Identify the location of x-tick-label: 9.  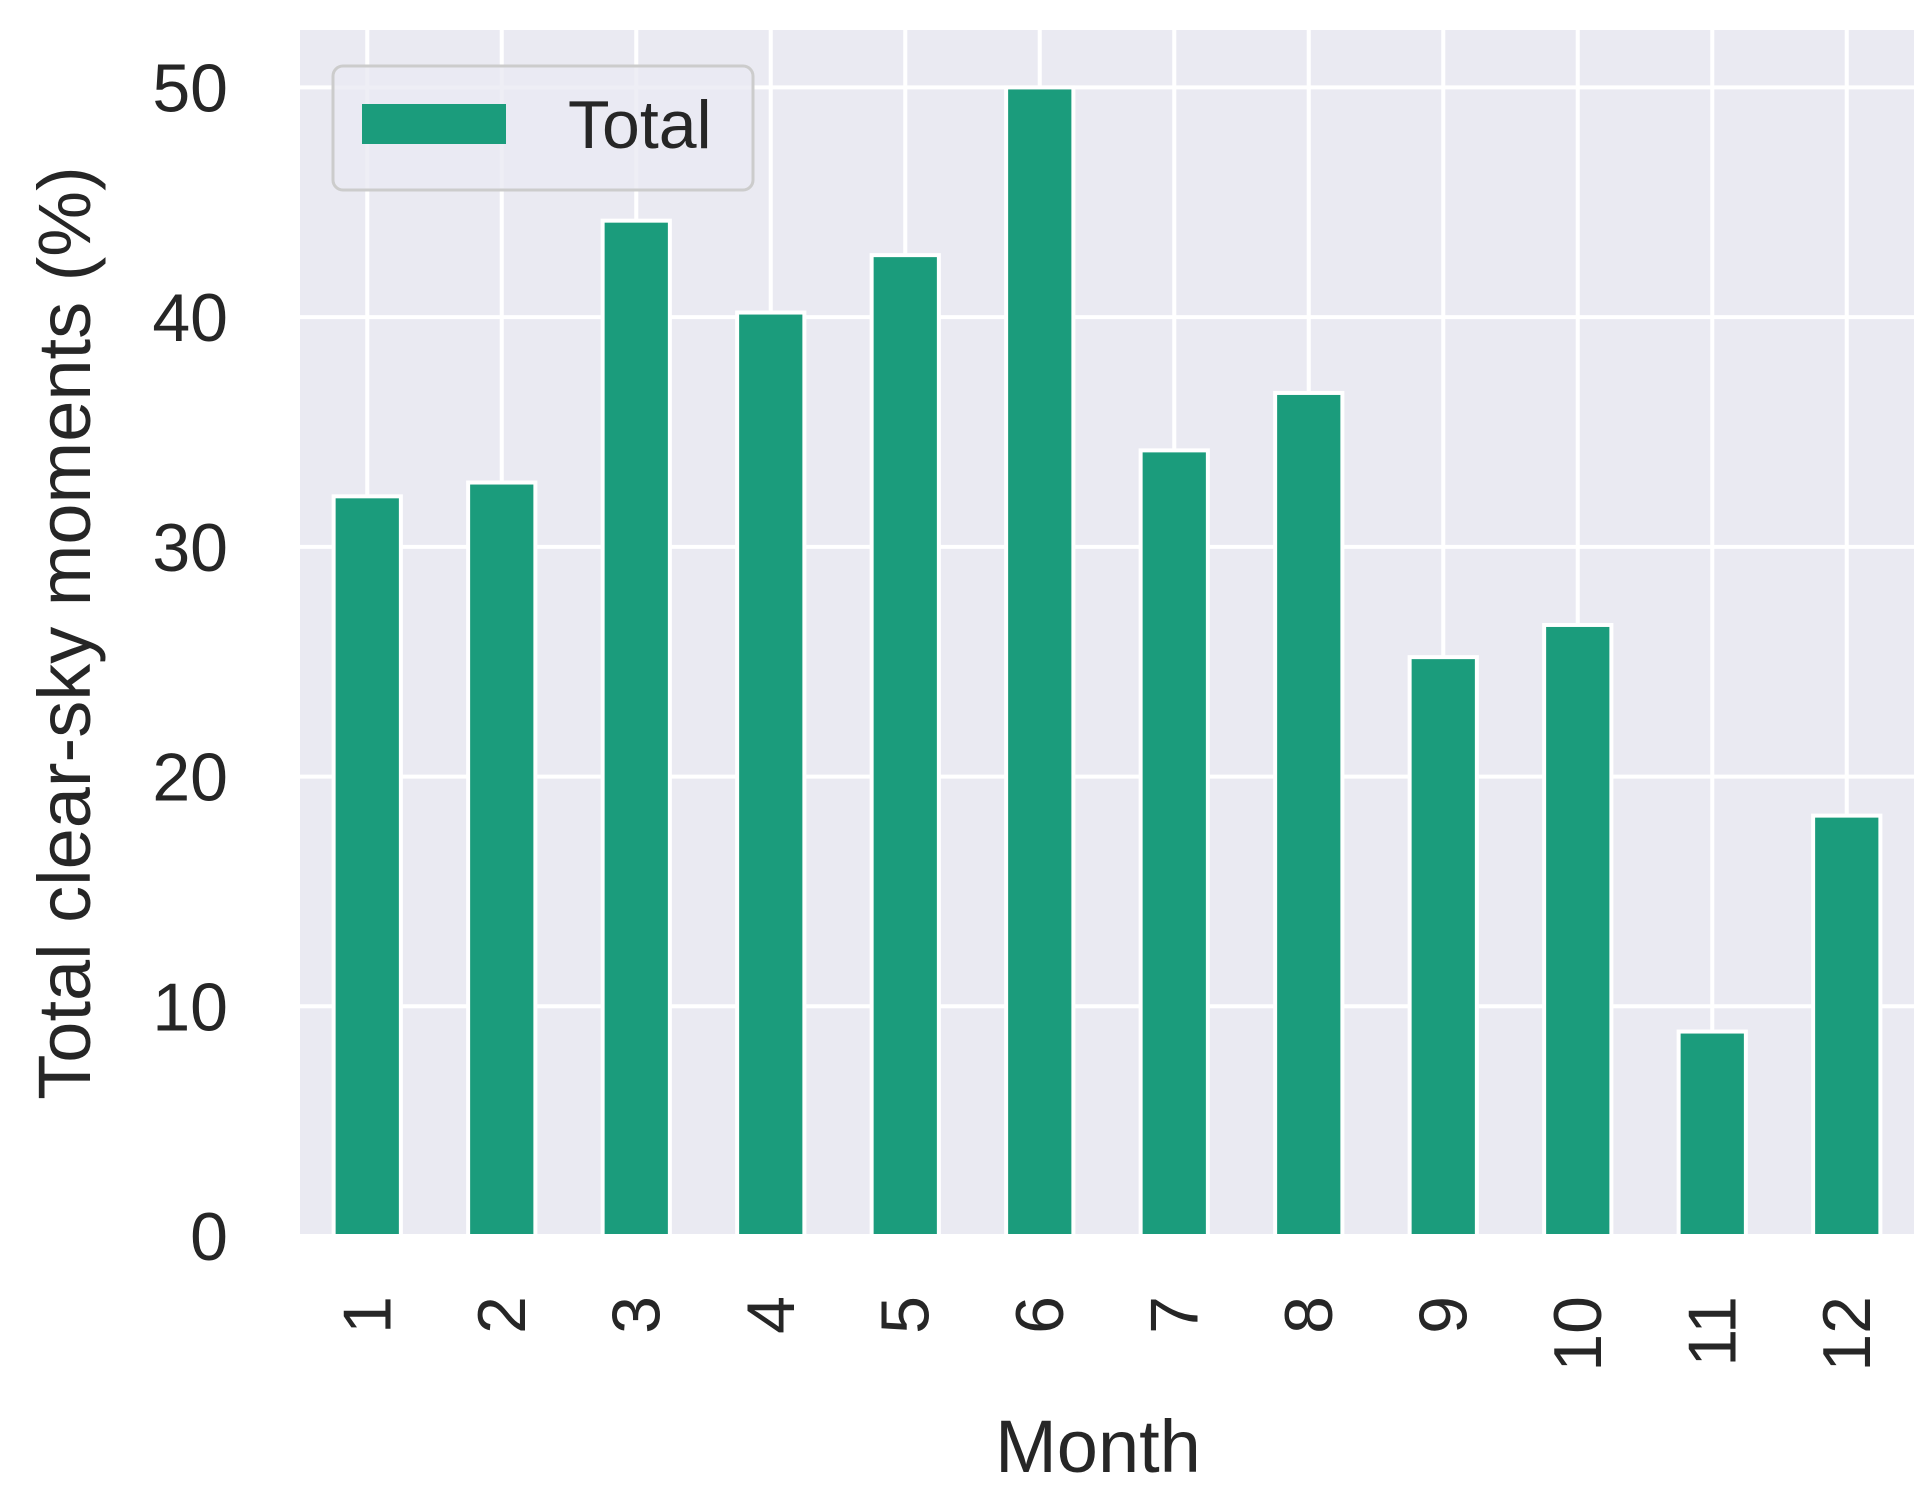
(1443, 1315).